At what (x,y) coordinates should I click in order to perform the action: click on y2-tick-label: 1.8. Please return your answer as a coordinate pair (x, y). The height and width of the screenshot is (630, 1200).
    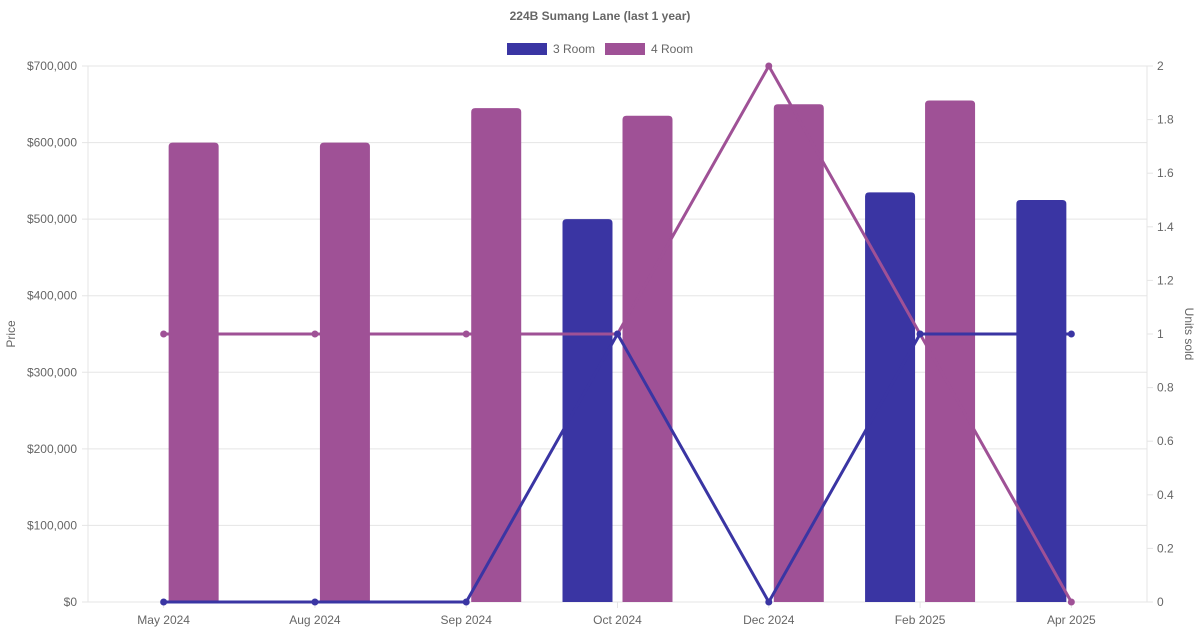
    Looking at the image, I should click on (1165, 120).